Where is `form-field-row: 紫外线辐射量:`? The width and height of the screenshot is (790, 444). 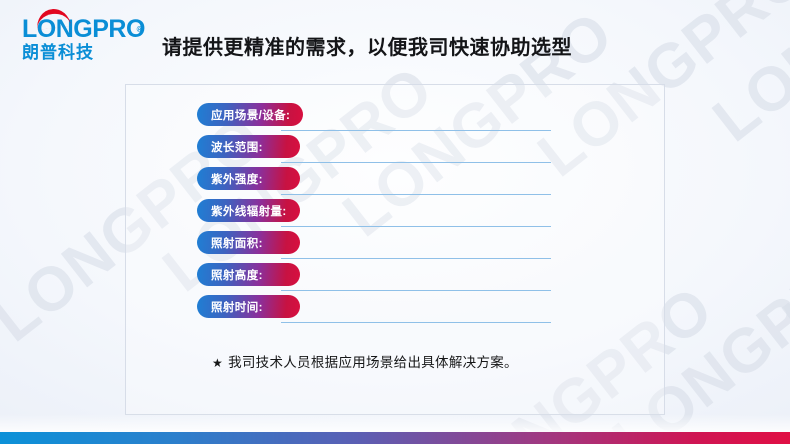 form-field-row: 紫外线辐射量: is located at coordinates (375, 215).